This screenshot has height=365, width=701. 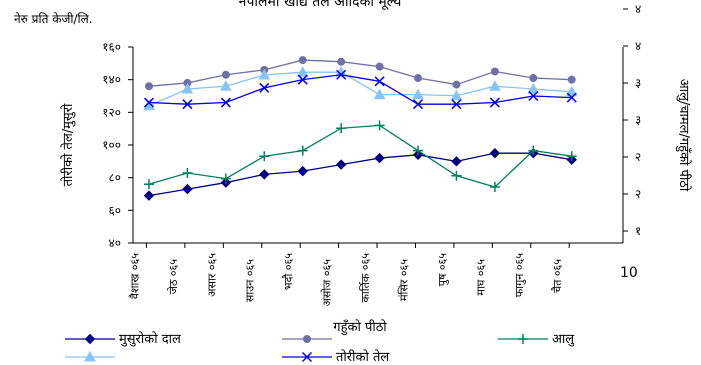 I want to click on right-axis-title: आलु/चामल/गहुँको पीठो, so click(x=683, y=135).